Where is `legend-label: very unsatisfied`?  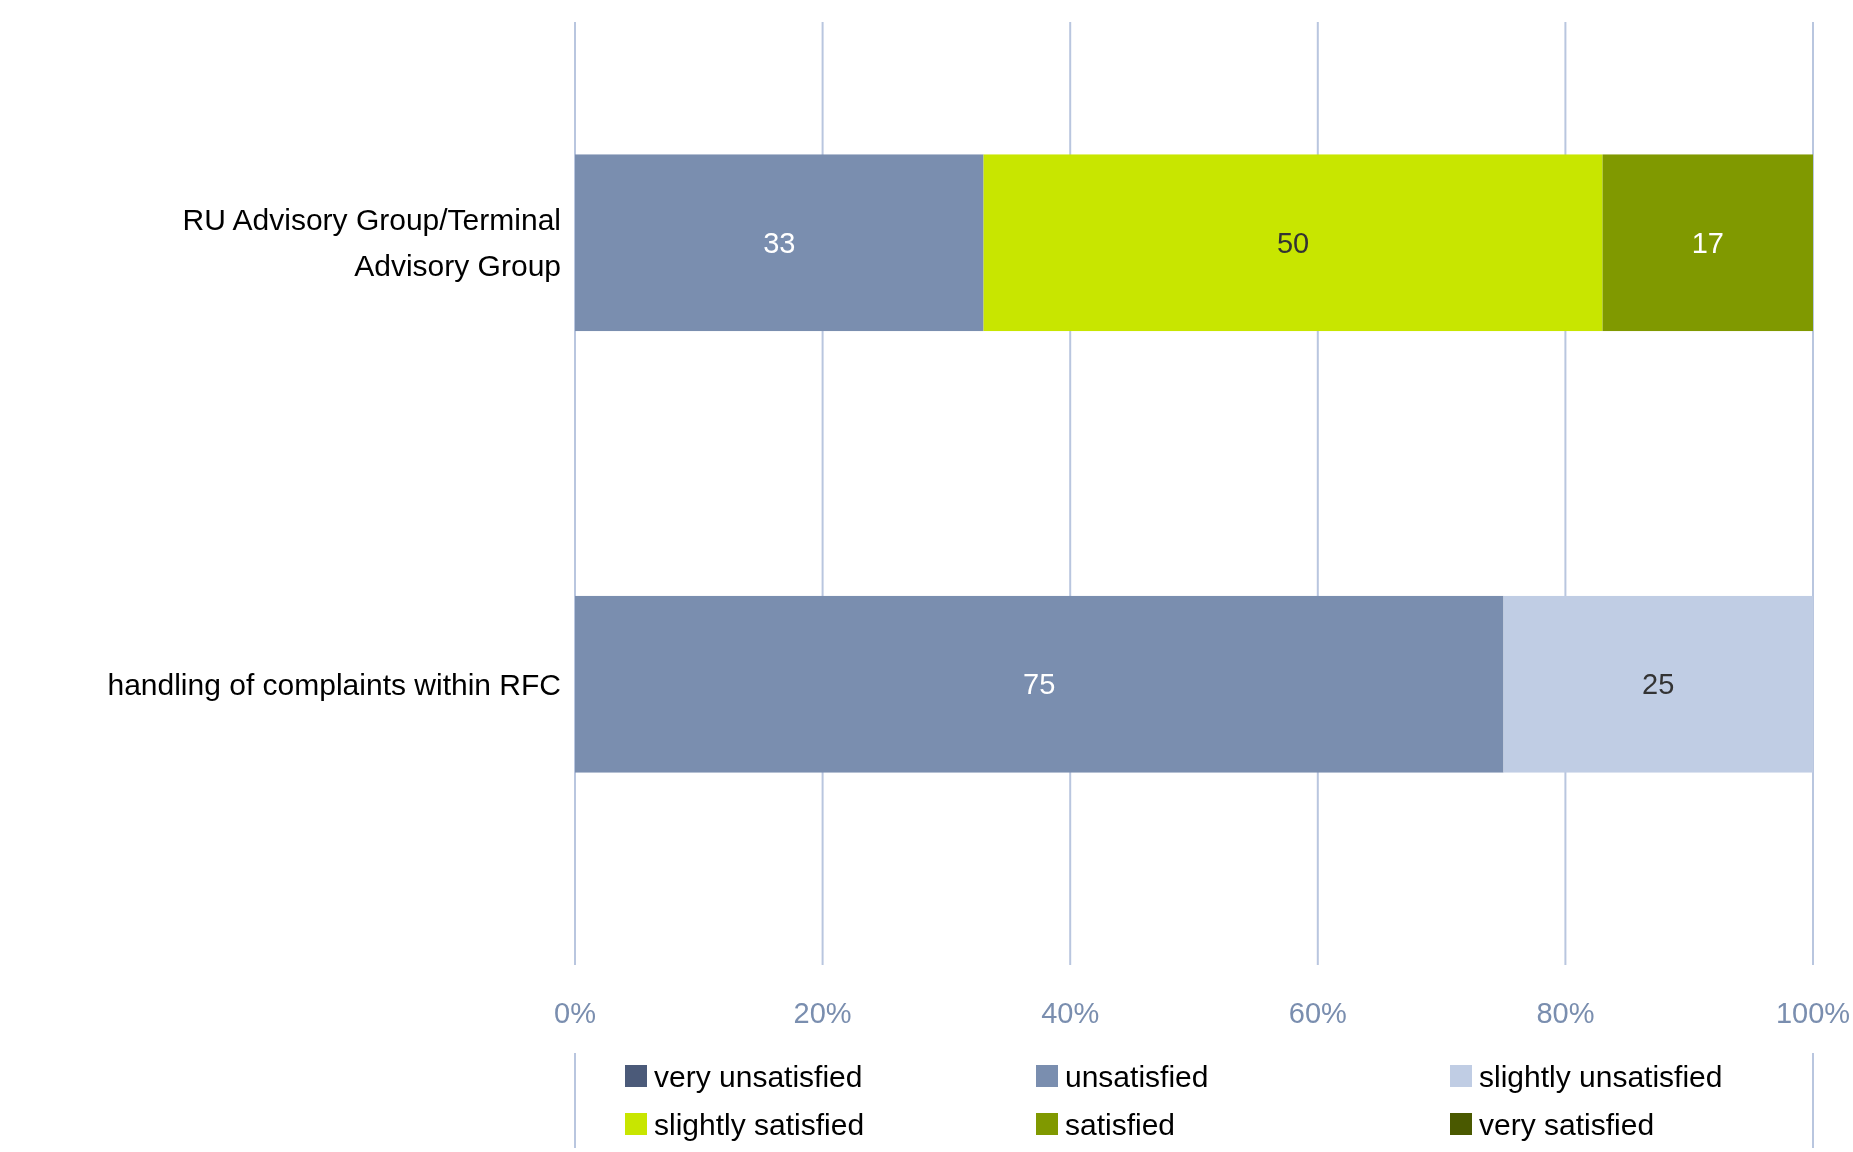 legend-label: very unsatisfied is located at coordinates (758, 1076).